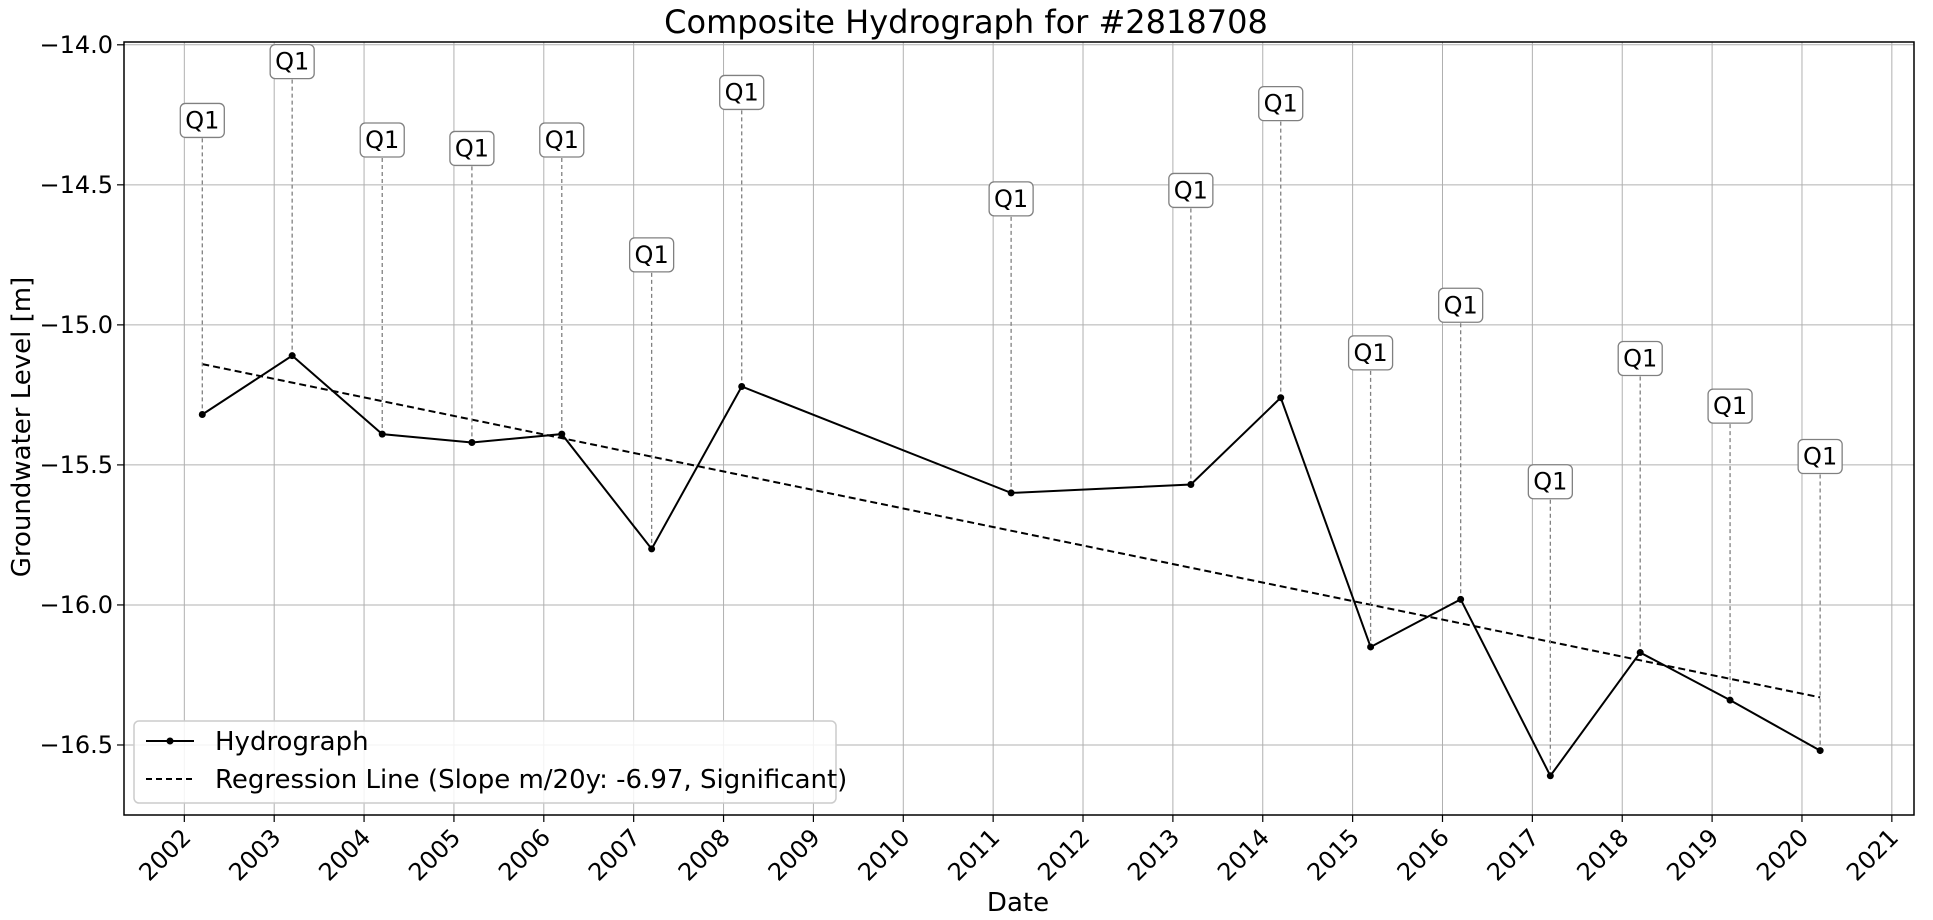 The image size is (1933, 920). What do you see at coordinates (254, 854) in the screenshot?
I see `x-tick-label: 2003` at bounding box center [254, 854].